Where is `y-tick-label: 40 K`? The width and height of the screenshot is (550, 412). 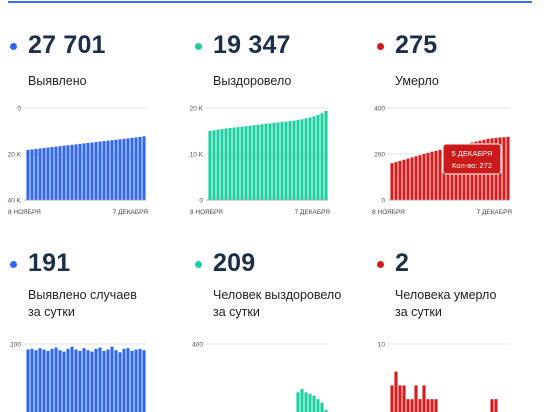 y-tick-label: 40 K is located at coordinates (15, 201).